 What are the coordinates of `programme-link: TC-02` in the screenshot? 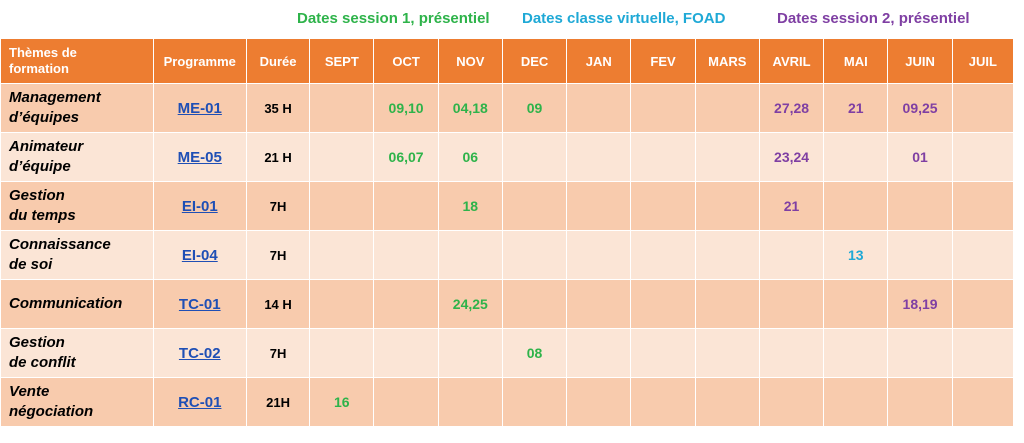 It's located at (199, 353).